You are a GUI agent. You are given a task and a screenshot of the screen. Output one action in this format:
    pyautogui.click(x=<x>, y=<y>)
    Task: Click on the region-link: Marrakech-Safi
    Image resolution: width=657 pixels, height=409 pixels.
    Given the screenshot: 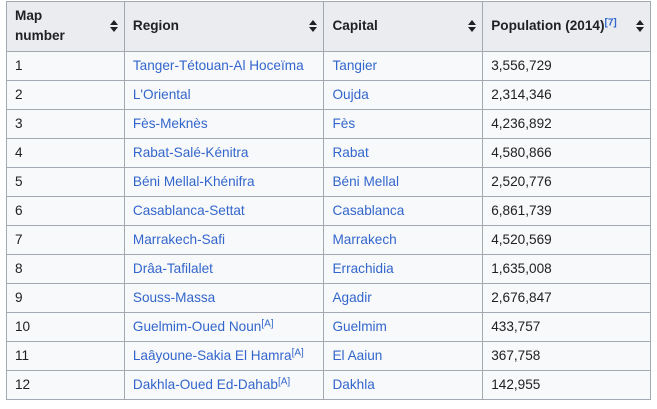 What is the action you would take?
    pyautogui.click(x=179, y=240)
    